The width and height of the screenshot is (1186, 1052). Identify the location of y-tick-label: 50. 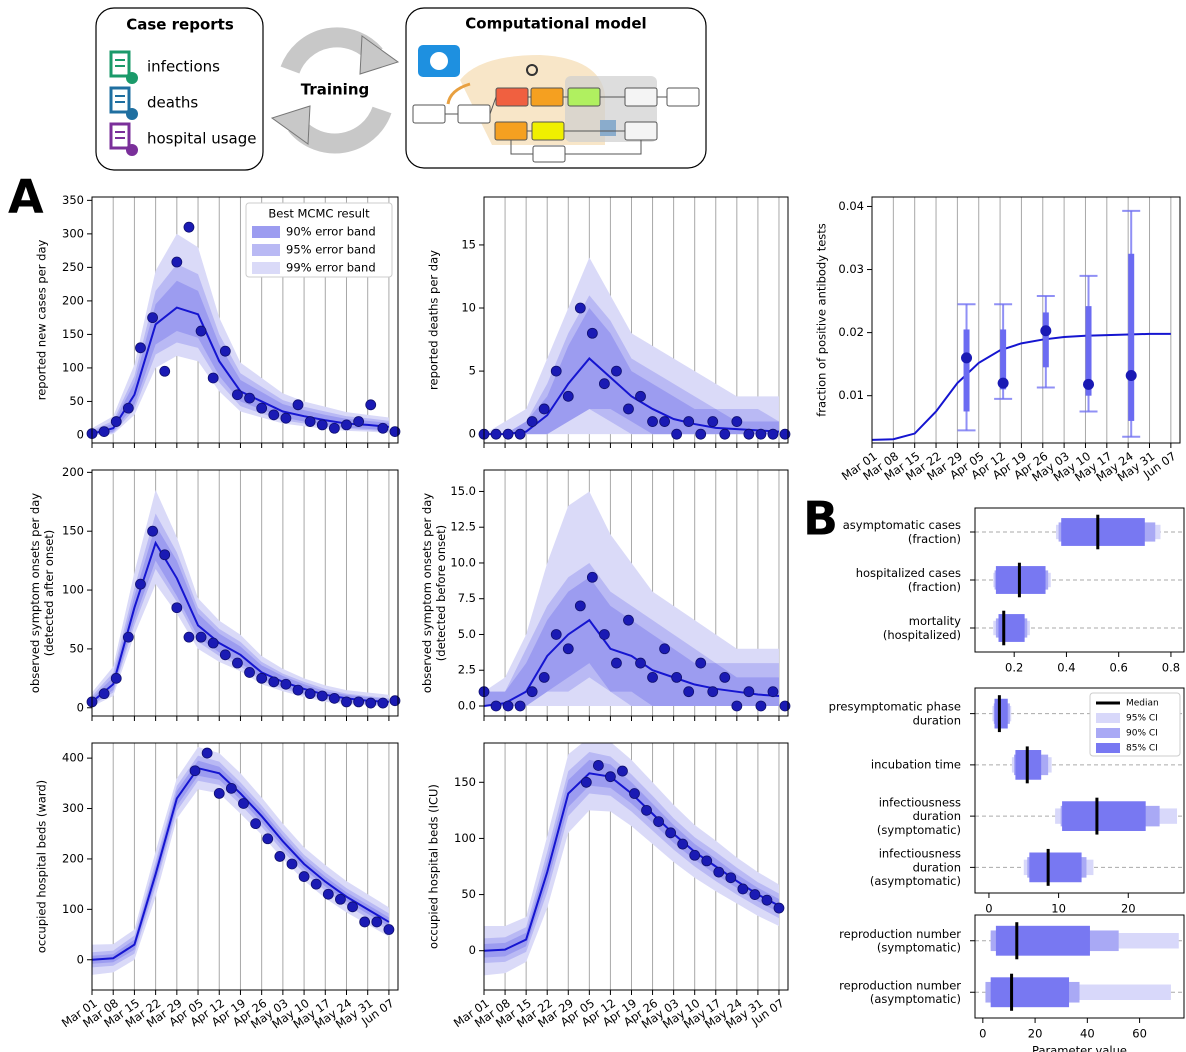
(468, 894).